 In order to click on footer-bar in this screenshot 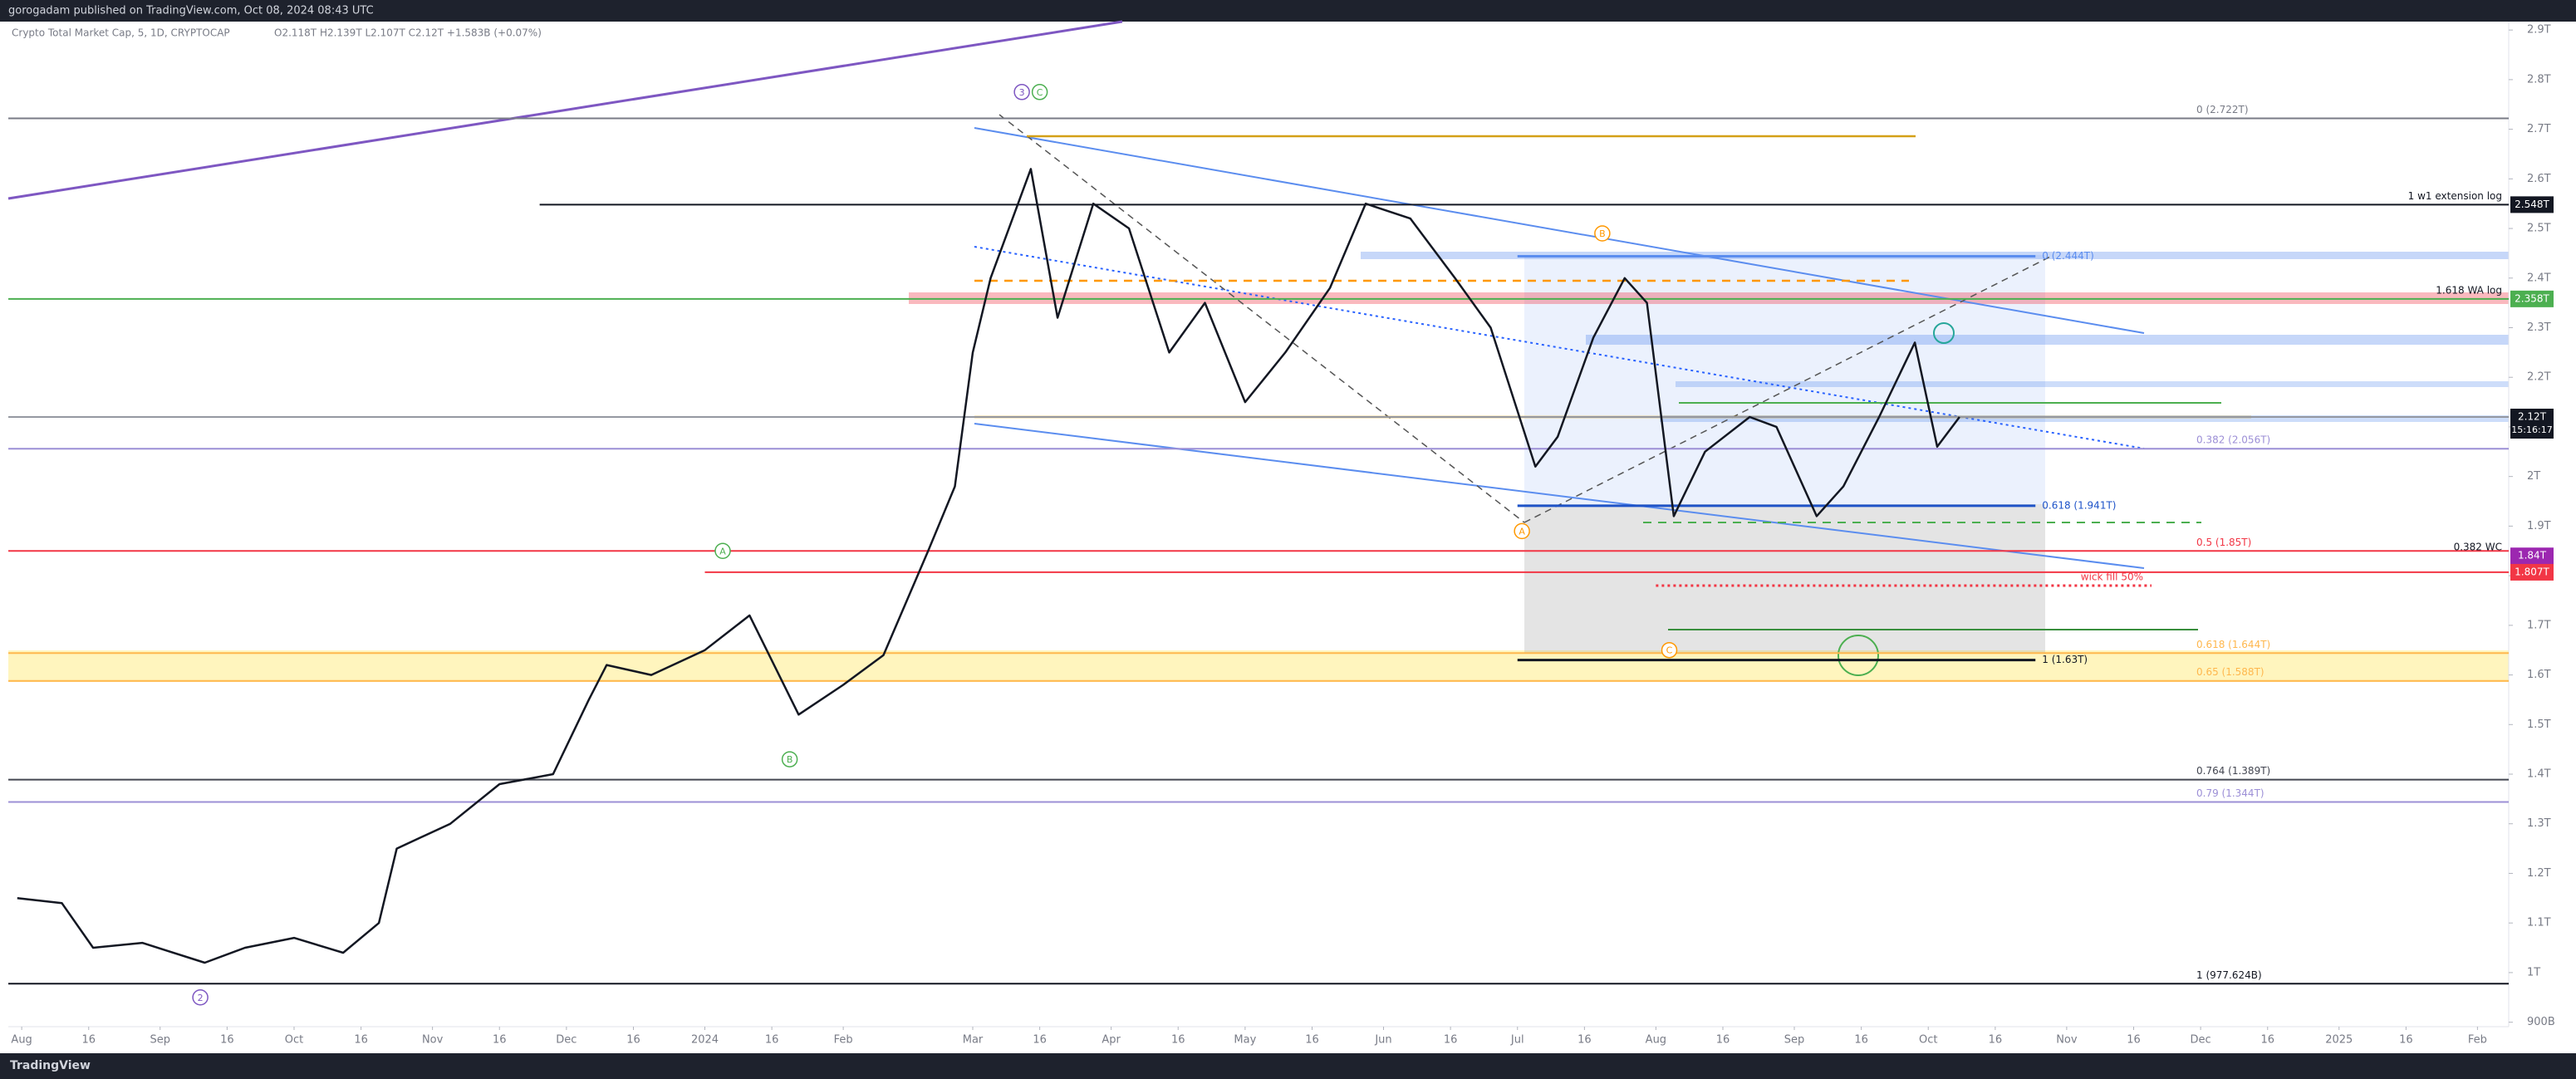, I will do `click(1288, 1066)`.